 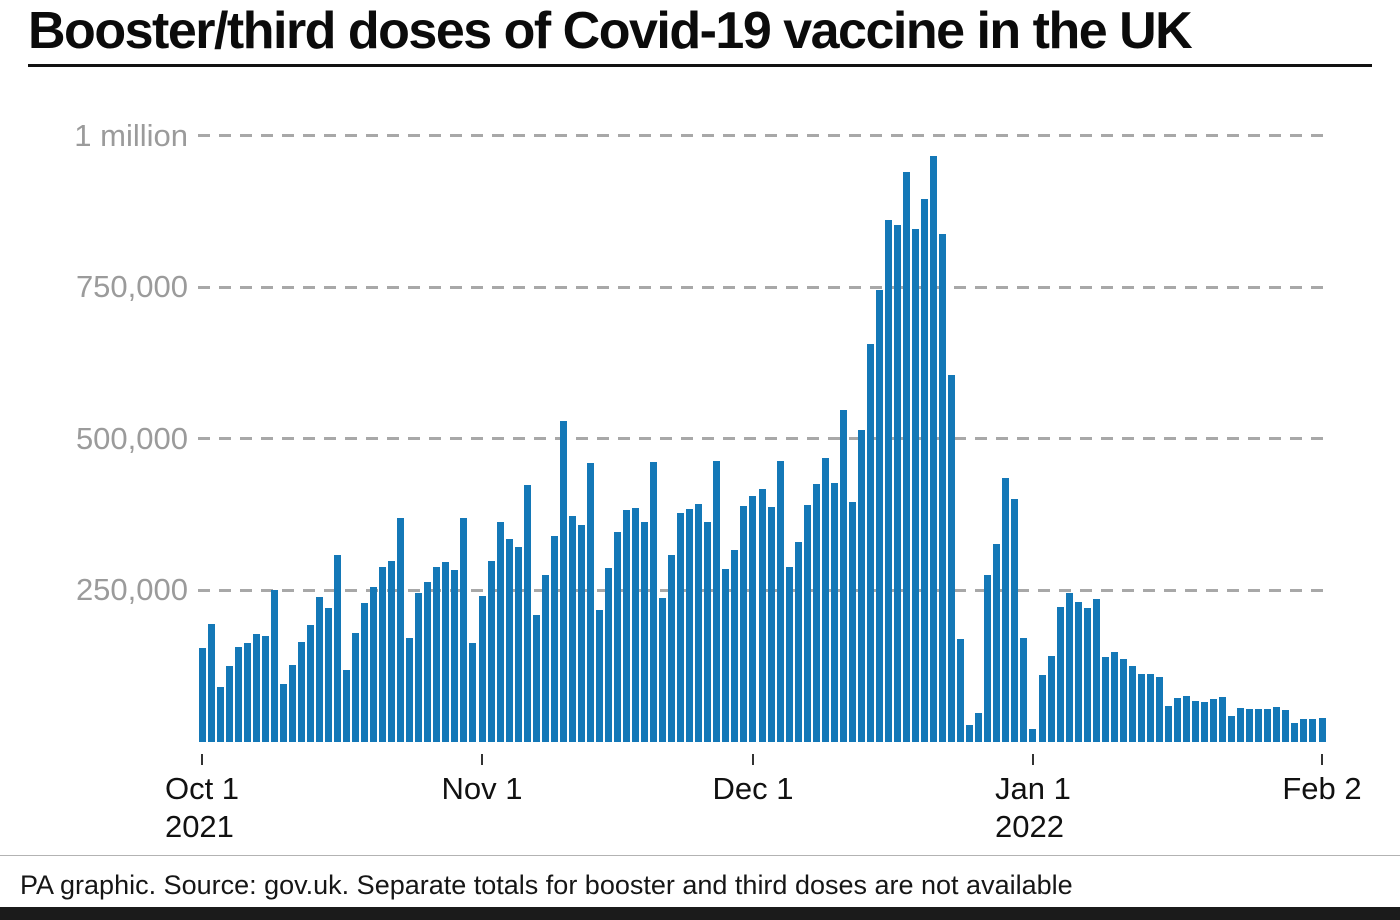 I want to click on y-axis-label: 1 million, so click(x=131, y=135).